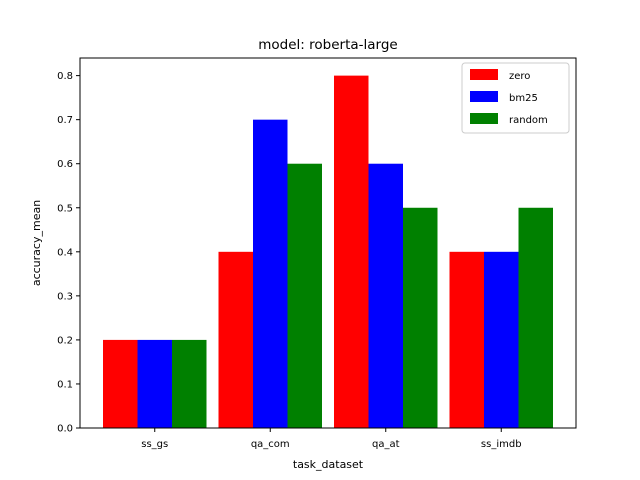 This screenshot has height=480, width=640. Describe the element at coordinates (501, 444) in the screenshot. I see `x-tick-label-ss_imdb: ss_imdb` at that location.